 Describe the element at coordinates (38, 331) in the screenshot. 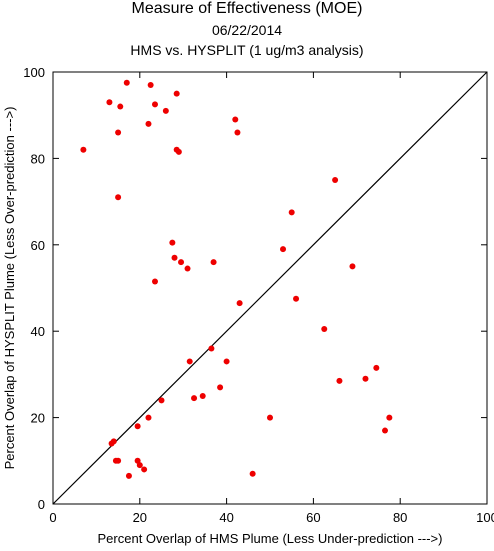

I see `y-tick-label: 40` at that location.